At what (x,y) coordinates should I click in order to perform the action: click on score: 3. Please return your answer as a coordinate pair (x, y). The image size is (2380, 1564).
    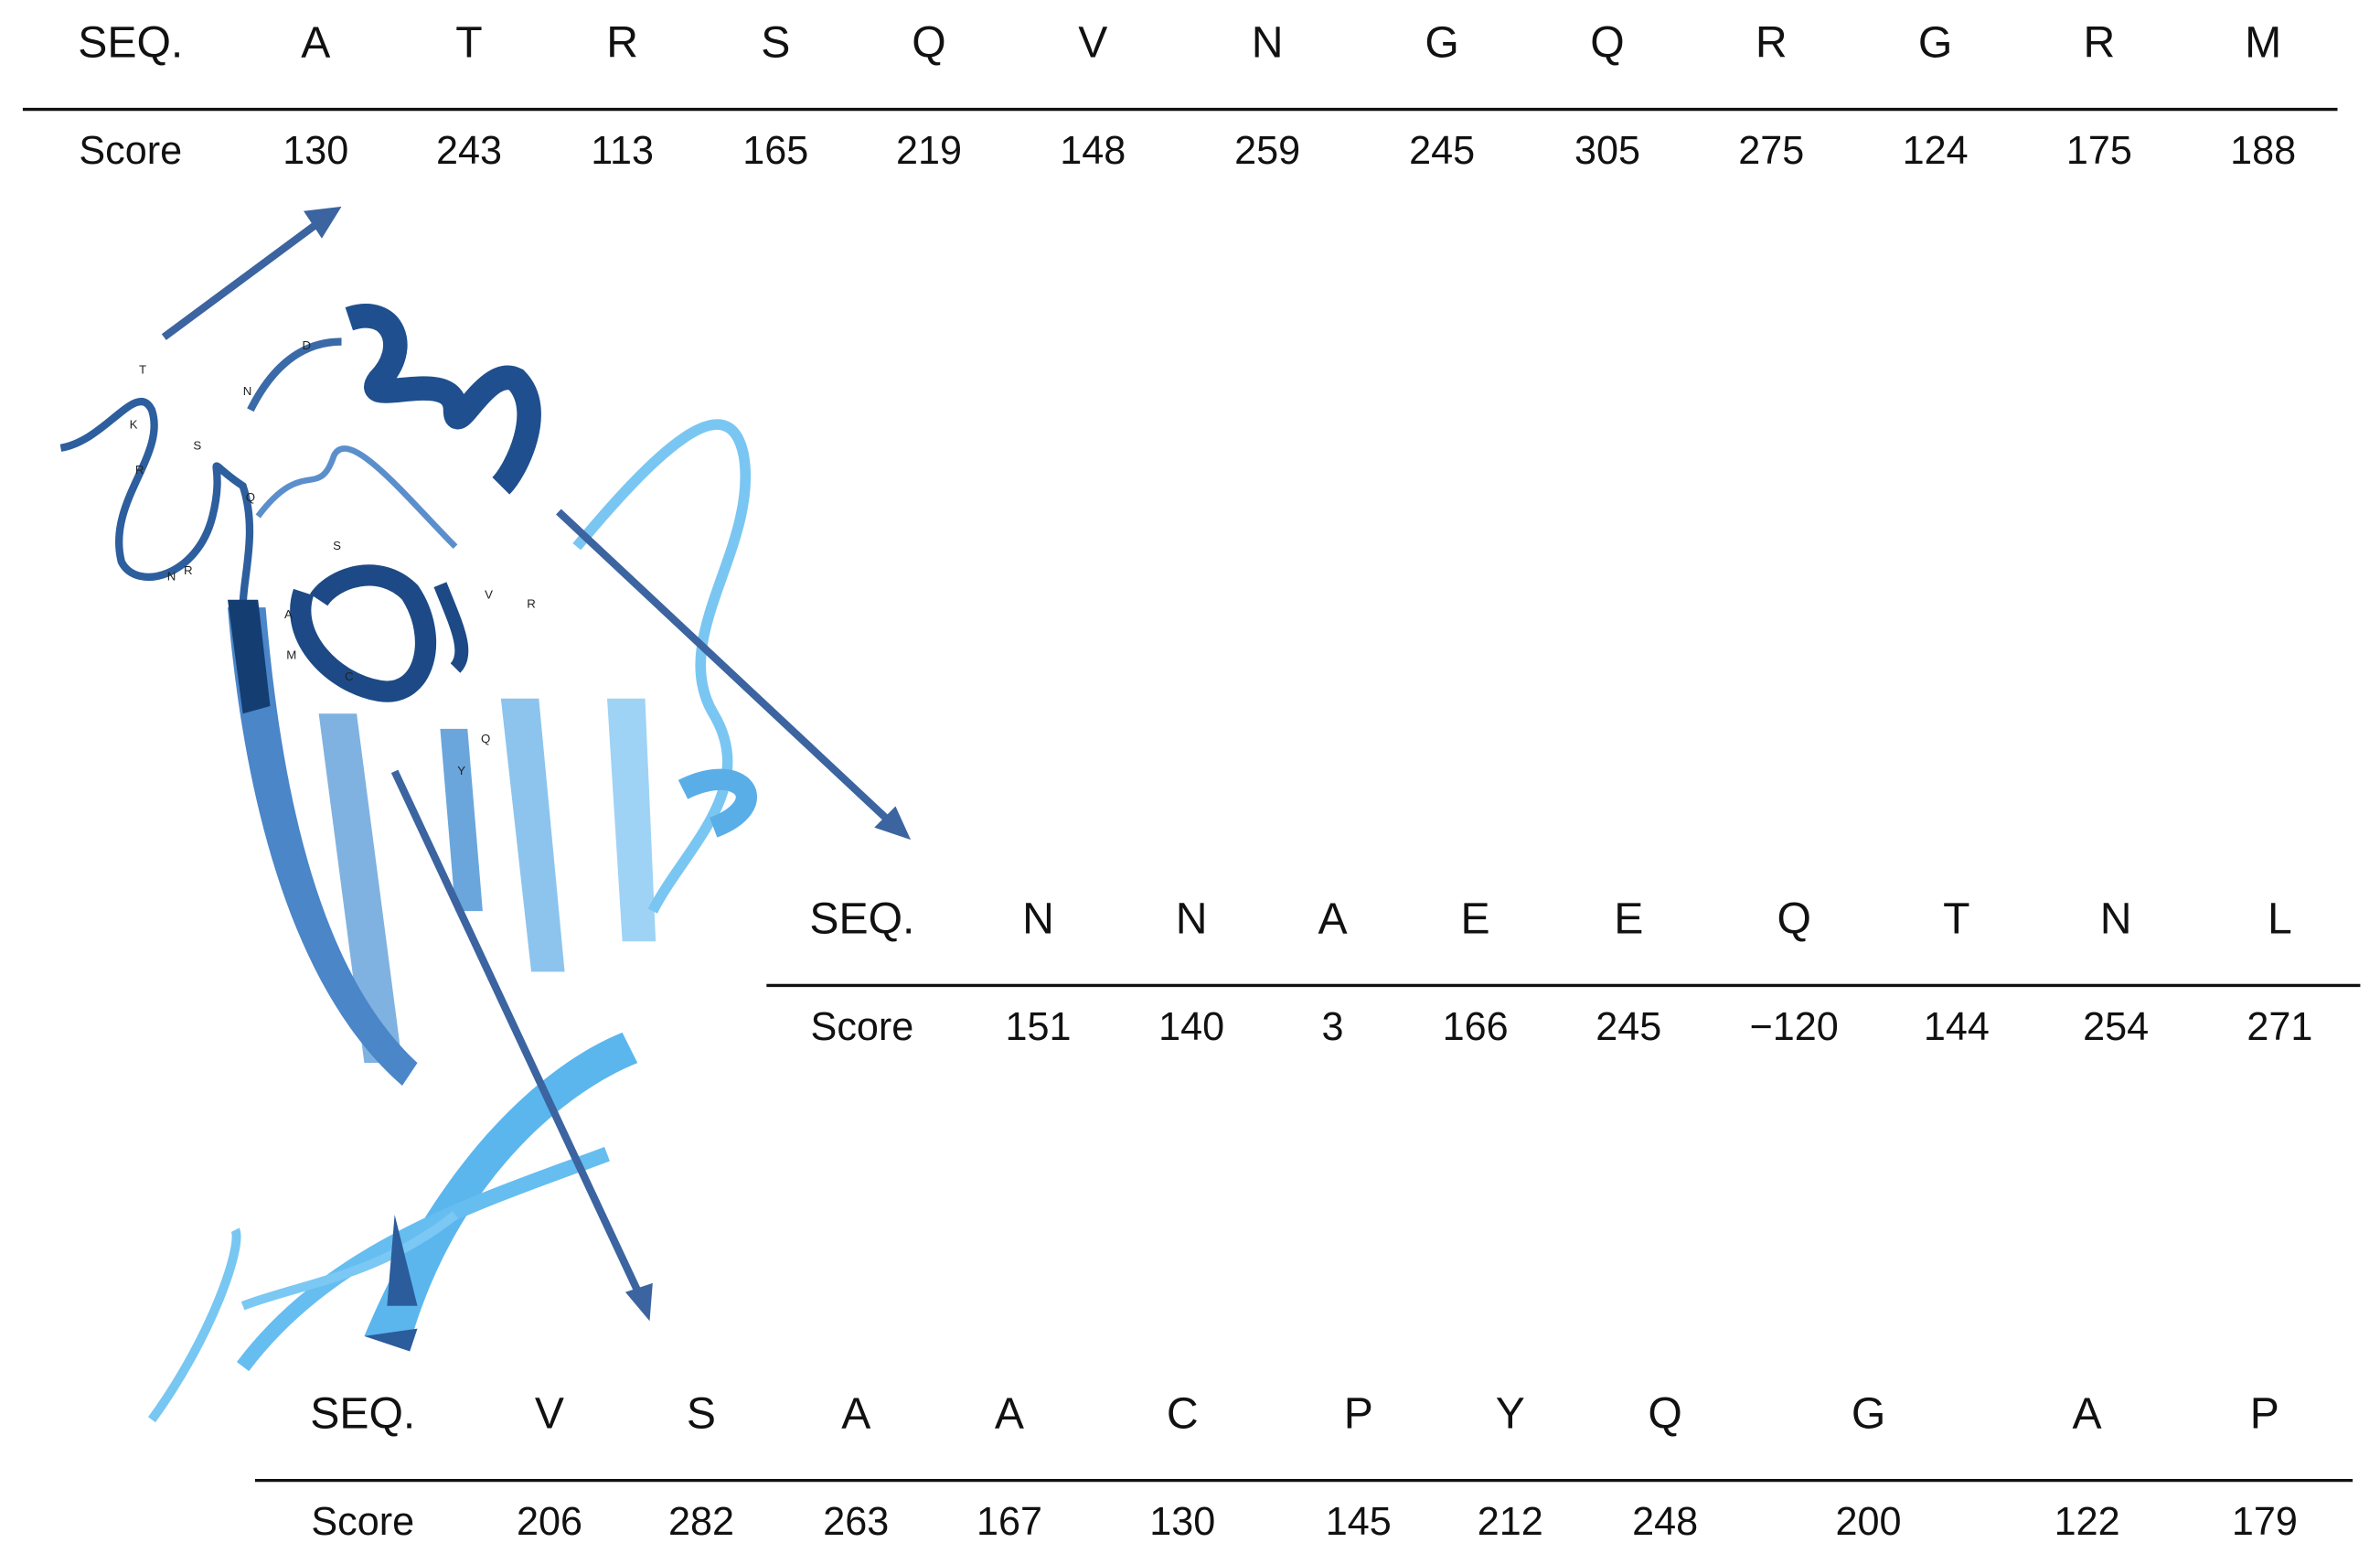
    Looking at the image, I should click on (1333, 1027).